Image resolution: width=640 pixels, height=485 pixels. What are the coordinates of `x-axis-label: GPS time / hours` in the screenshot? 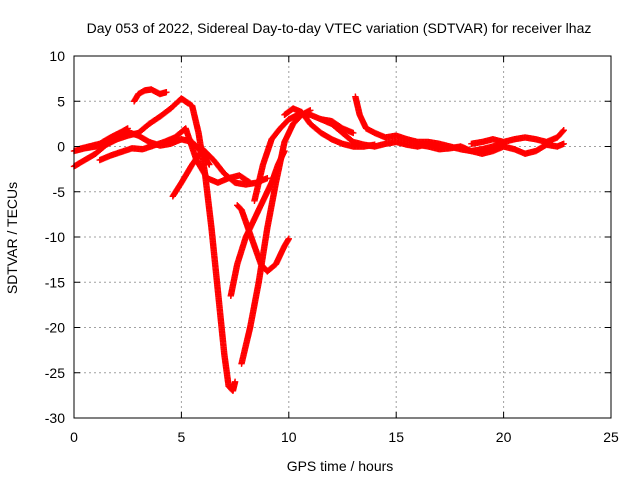 It's located at (340, 466).